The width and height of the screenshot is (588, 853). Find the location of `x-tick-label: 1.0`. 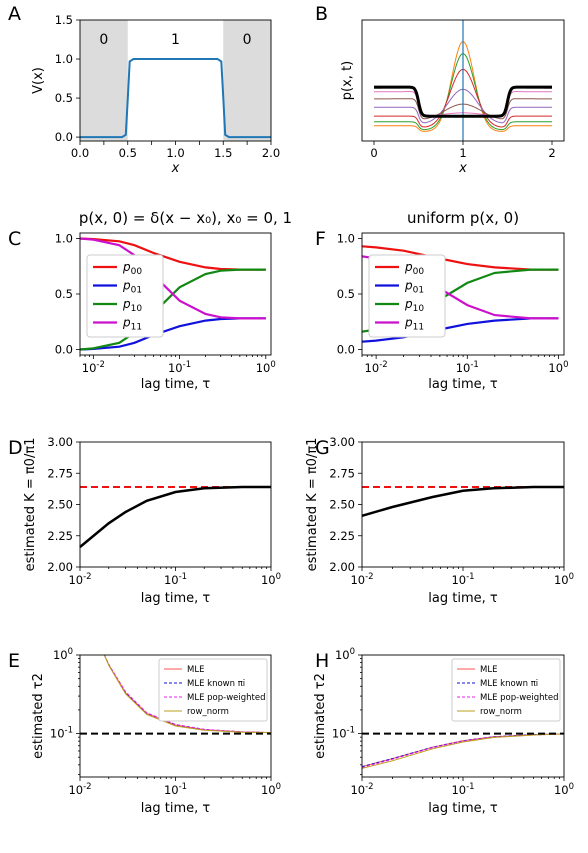

x-tick-label: 1.0 is located at coordinates (175, 153).